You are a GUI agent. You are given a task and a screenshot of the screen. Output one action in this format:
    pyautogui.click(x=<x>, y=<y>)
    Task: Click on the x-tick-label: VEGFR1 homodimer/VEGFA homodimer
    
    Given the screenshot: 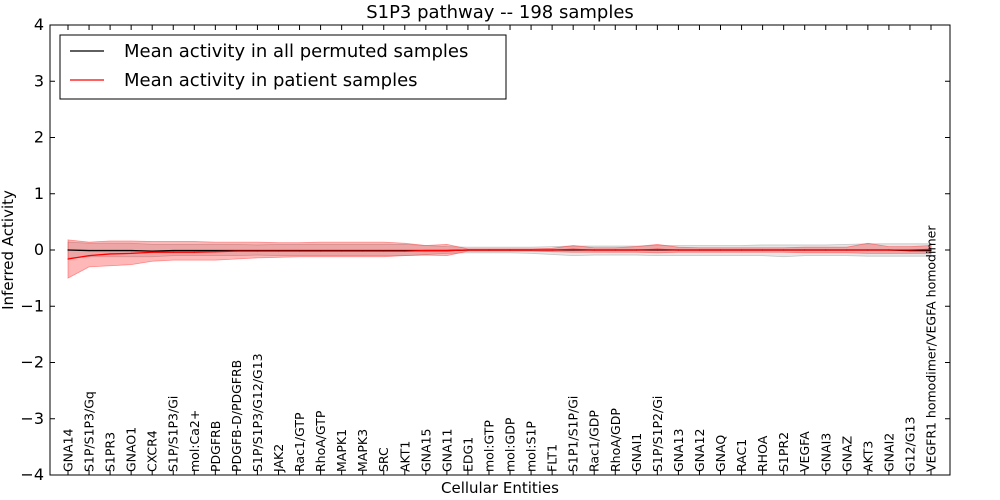 What is the action you would take?
    pyautogui.click(x=931, y=348)
    